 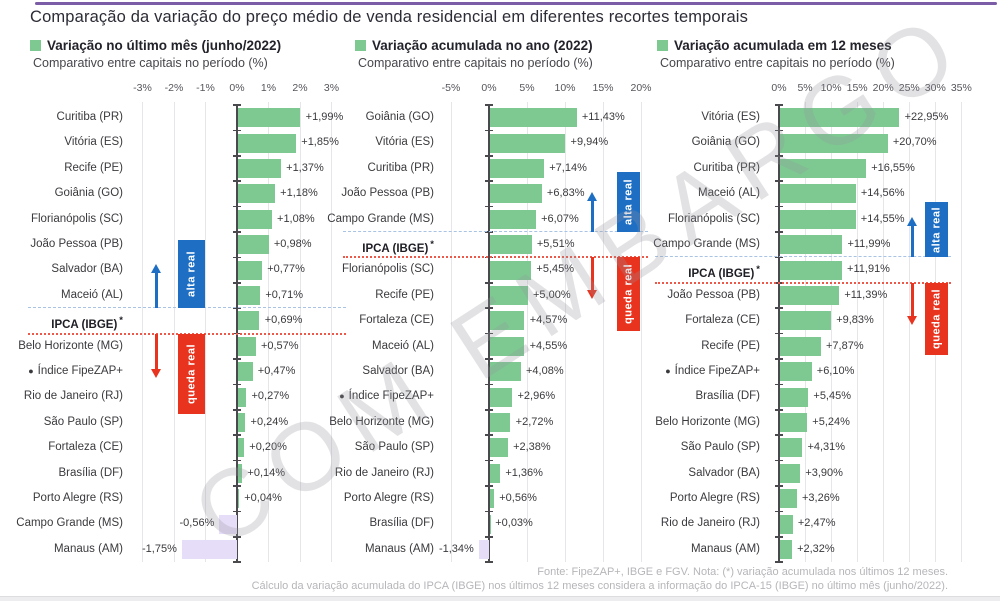 I want to click on row-label-text: Salvador (BA), so click(x=724, y=472).